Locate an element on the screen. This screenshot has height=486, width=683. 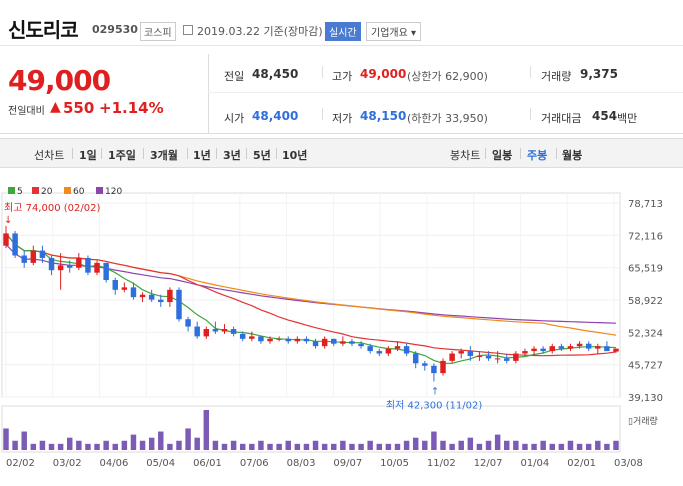
market-badge: 코스피 is located at coordinates (158, 31).